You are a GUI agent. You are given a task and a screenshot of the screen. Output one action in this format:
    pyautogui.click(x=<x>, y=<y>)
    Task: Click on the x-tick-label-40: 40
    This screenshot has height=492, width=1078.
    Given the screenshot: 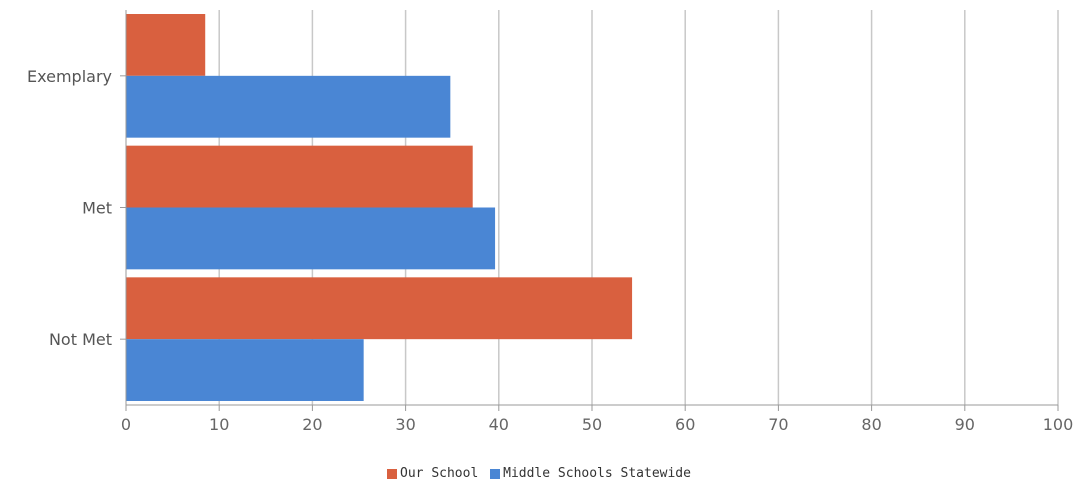 What is the action you would take?
    pyautogui.click(x=499, y=424)
    